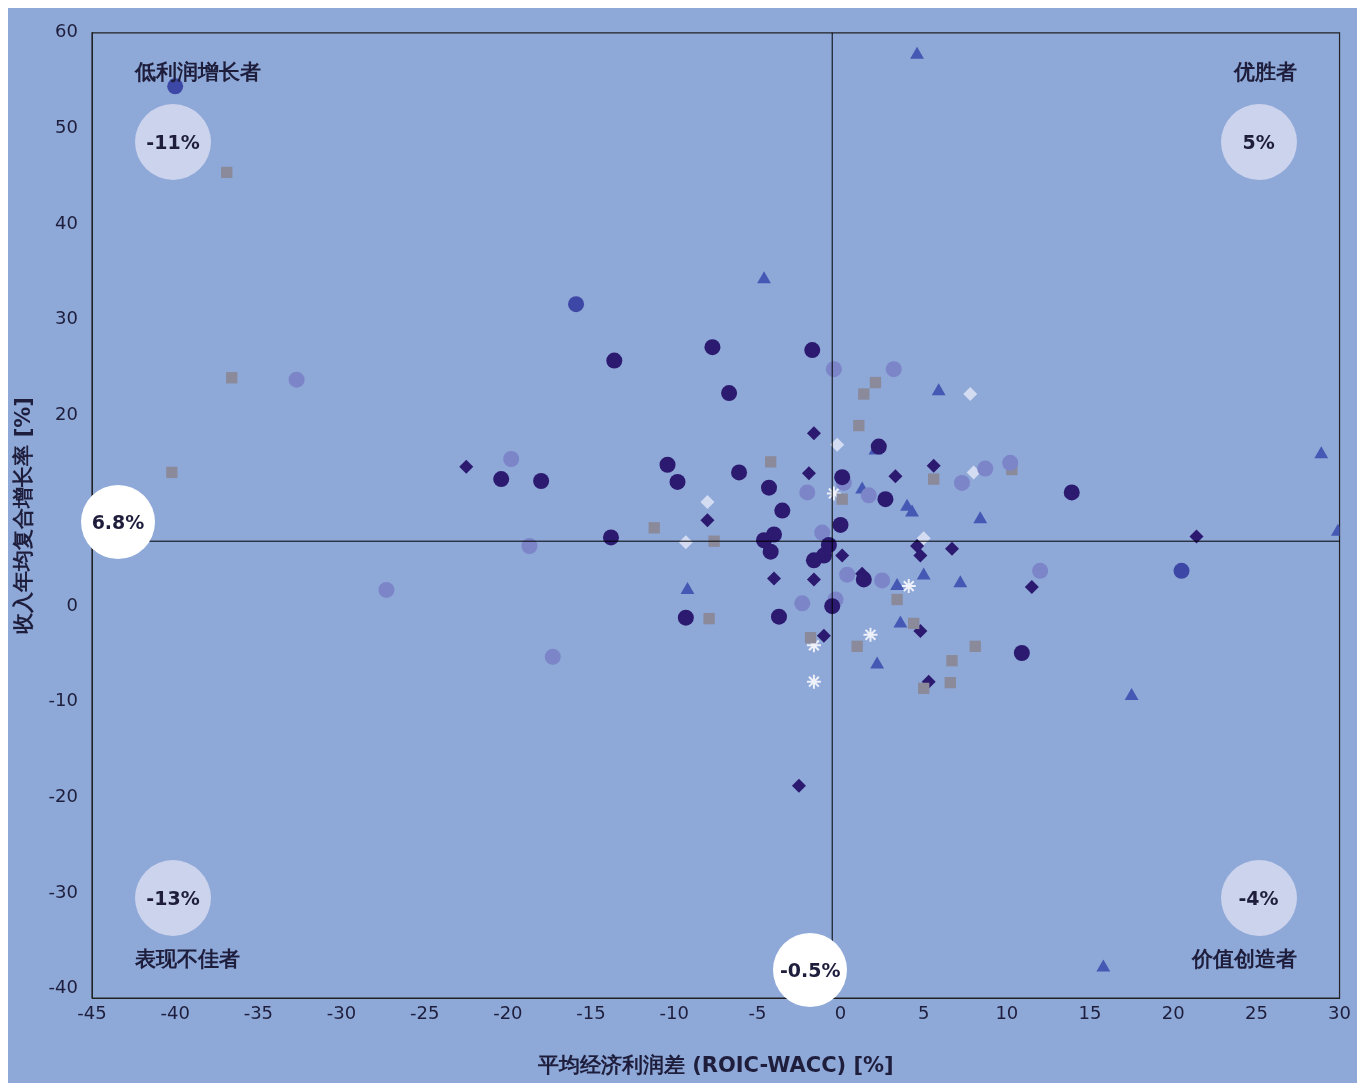  Describe the element at coordinates (1243, 959) in the screenshot. I see `annotation: 价值创造者` at that location.